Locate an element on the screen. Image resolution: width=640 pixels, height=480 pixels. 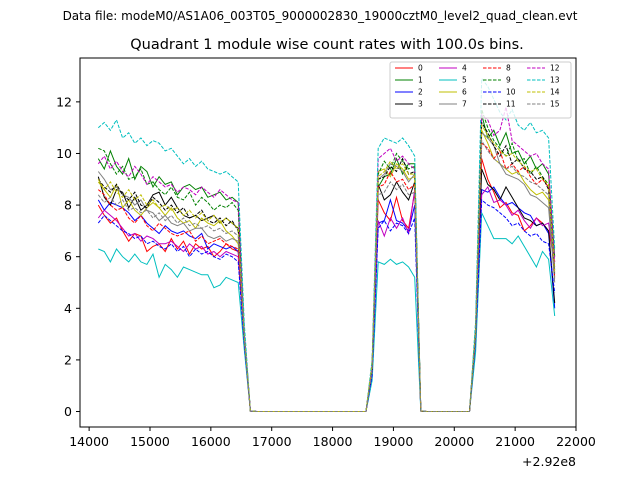
x-tick-label: 17000 is located at coordinates (272, 441).